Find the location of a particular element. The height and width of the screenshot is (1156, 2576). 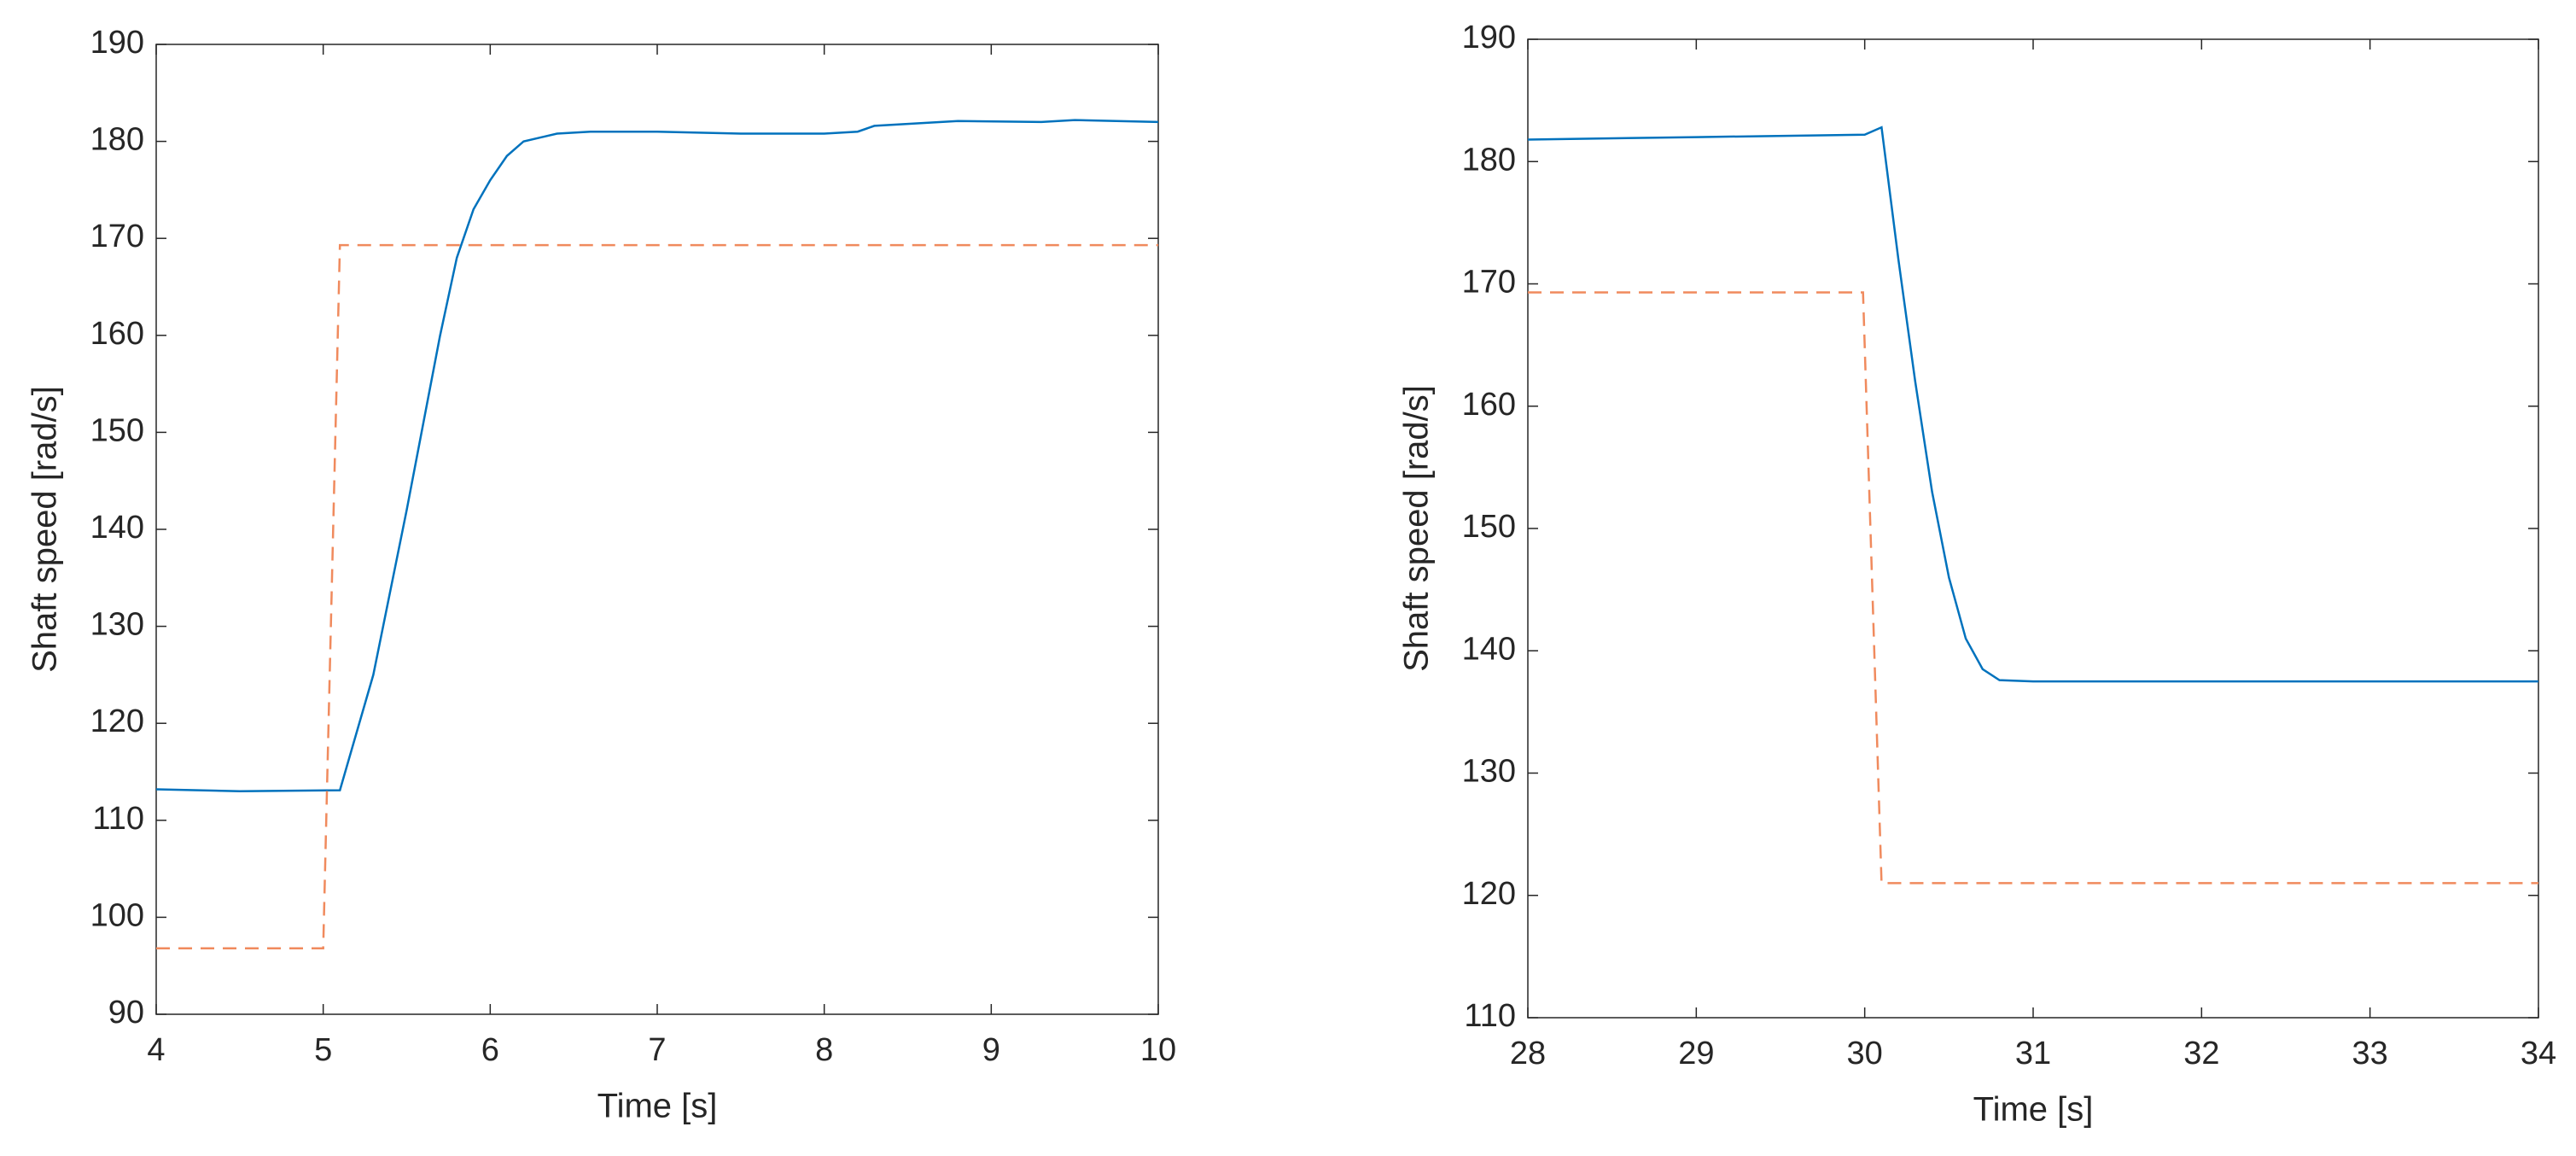

x-tick-label: 34 is located at coordinates (2538, 1053).